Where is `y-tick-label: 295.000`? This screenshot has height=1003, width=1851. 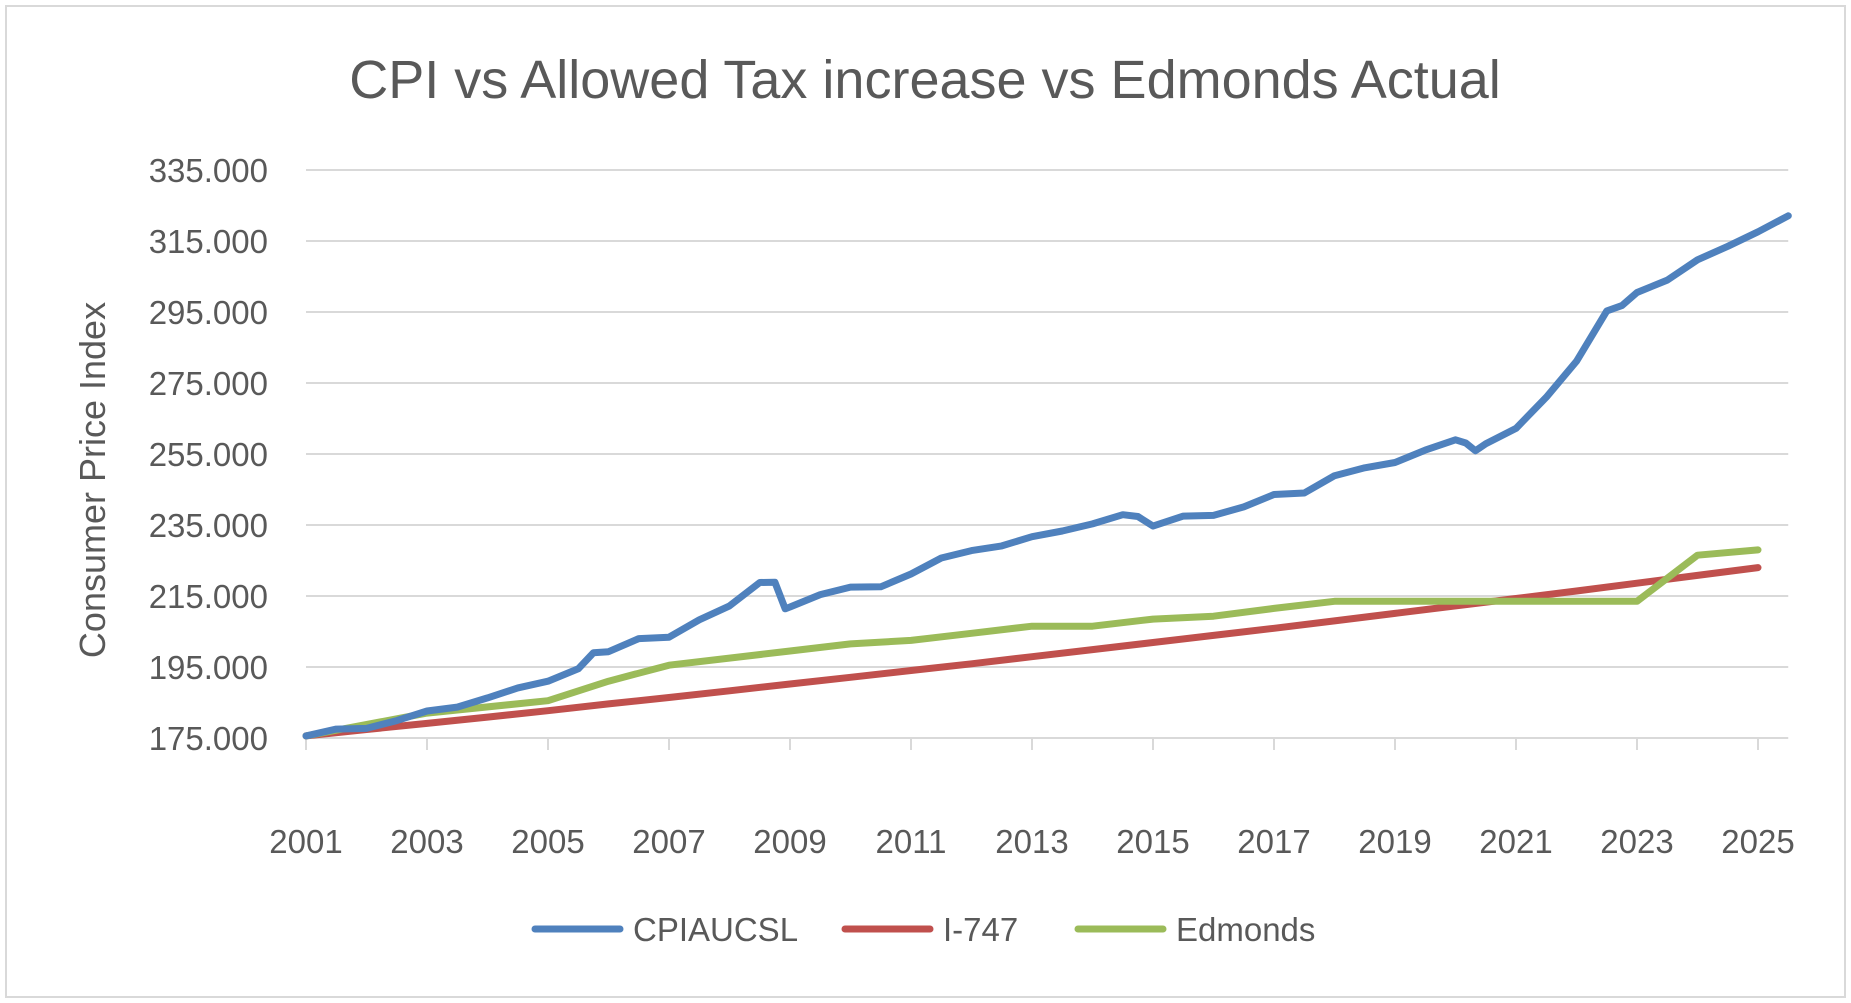
y-tick-label: 295.000 is located at coordinates (208, 312).